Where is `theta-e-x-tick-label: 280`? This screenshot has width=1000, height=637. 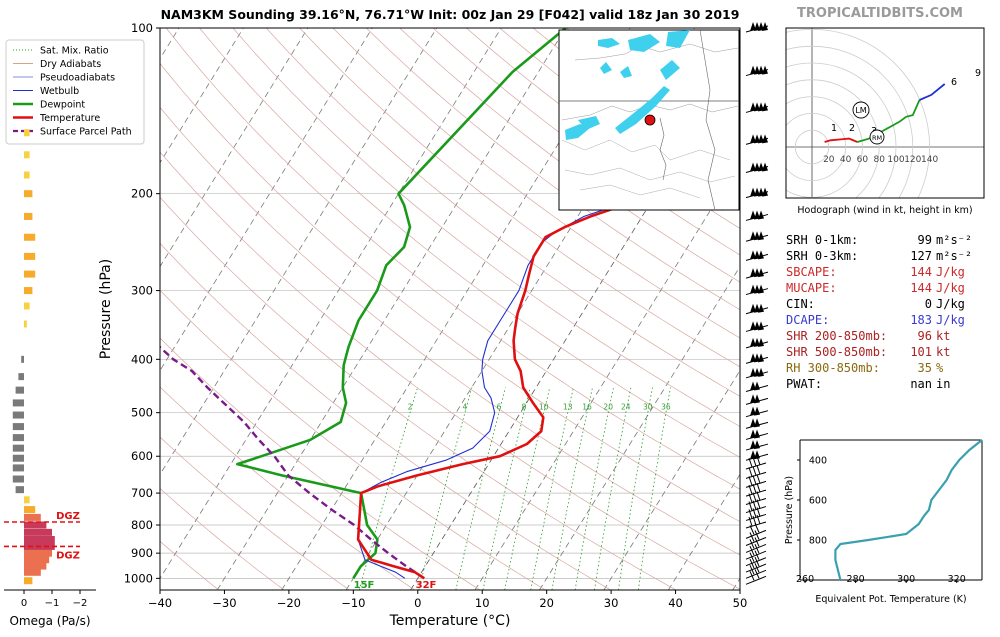 theta-e-x-tick-label: 280 is located at coordinates (856, 579).